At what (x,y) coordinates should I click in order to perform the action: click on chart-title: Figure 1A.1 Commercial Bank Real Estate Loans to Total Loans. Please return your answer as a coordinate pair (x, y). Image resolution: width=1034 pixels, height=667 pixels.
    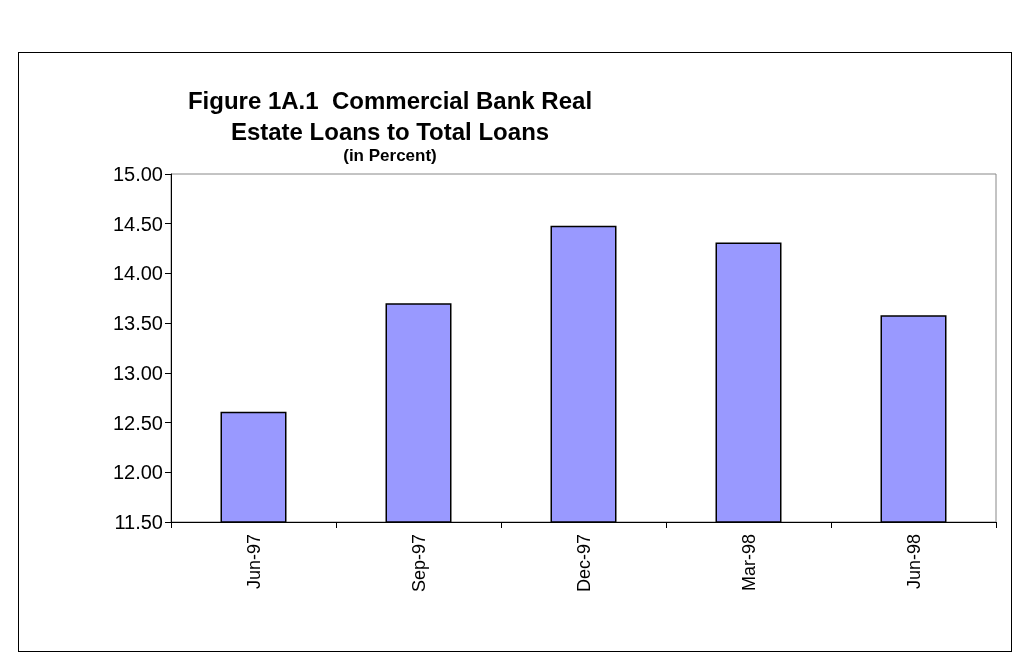
    Looking at the image, I should click on (390, 116).